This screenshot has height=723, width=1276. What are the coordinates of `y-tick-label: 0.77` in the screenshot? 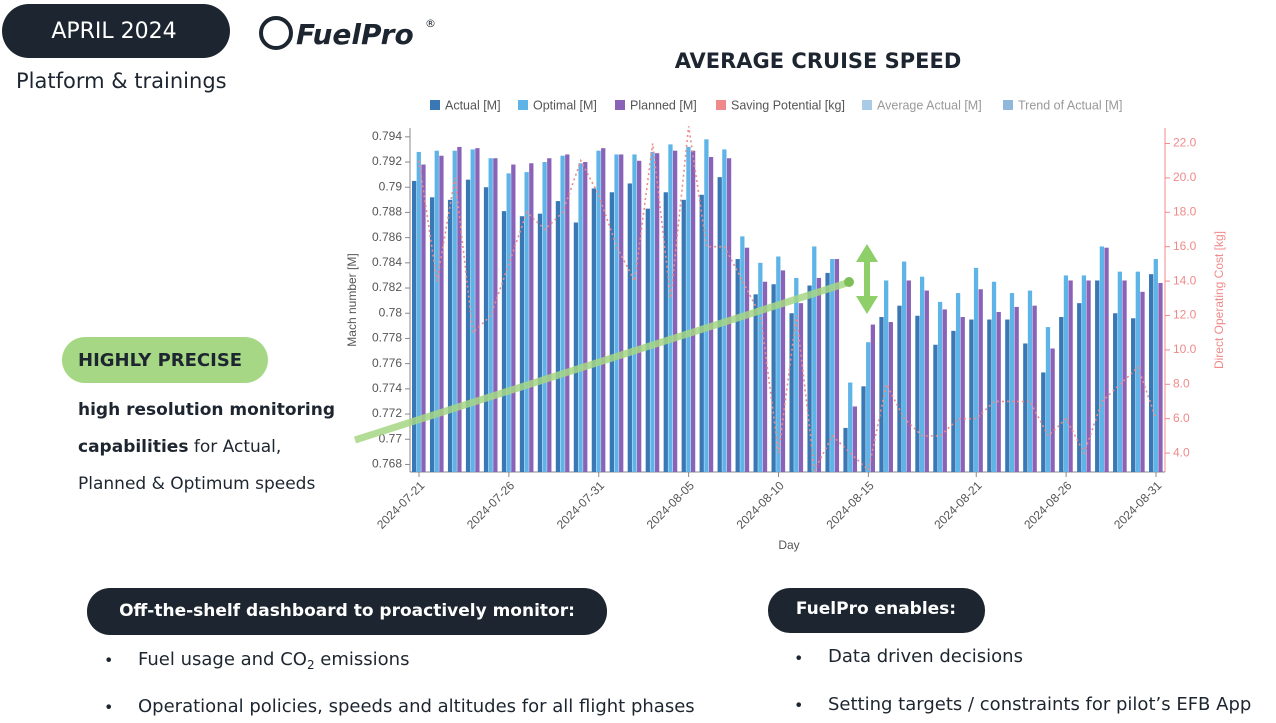 It's located at (391, 438).